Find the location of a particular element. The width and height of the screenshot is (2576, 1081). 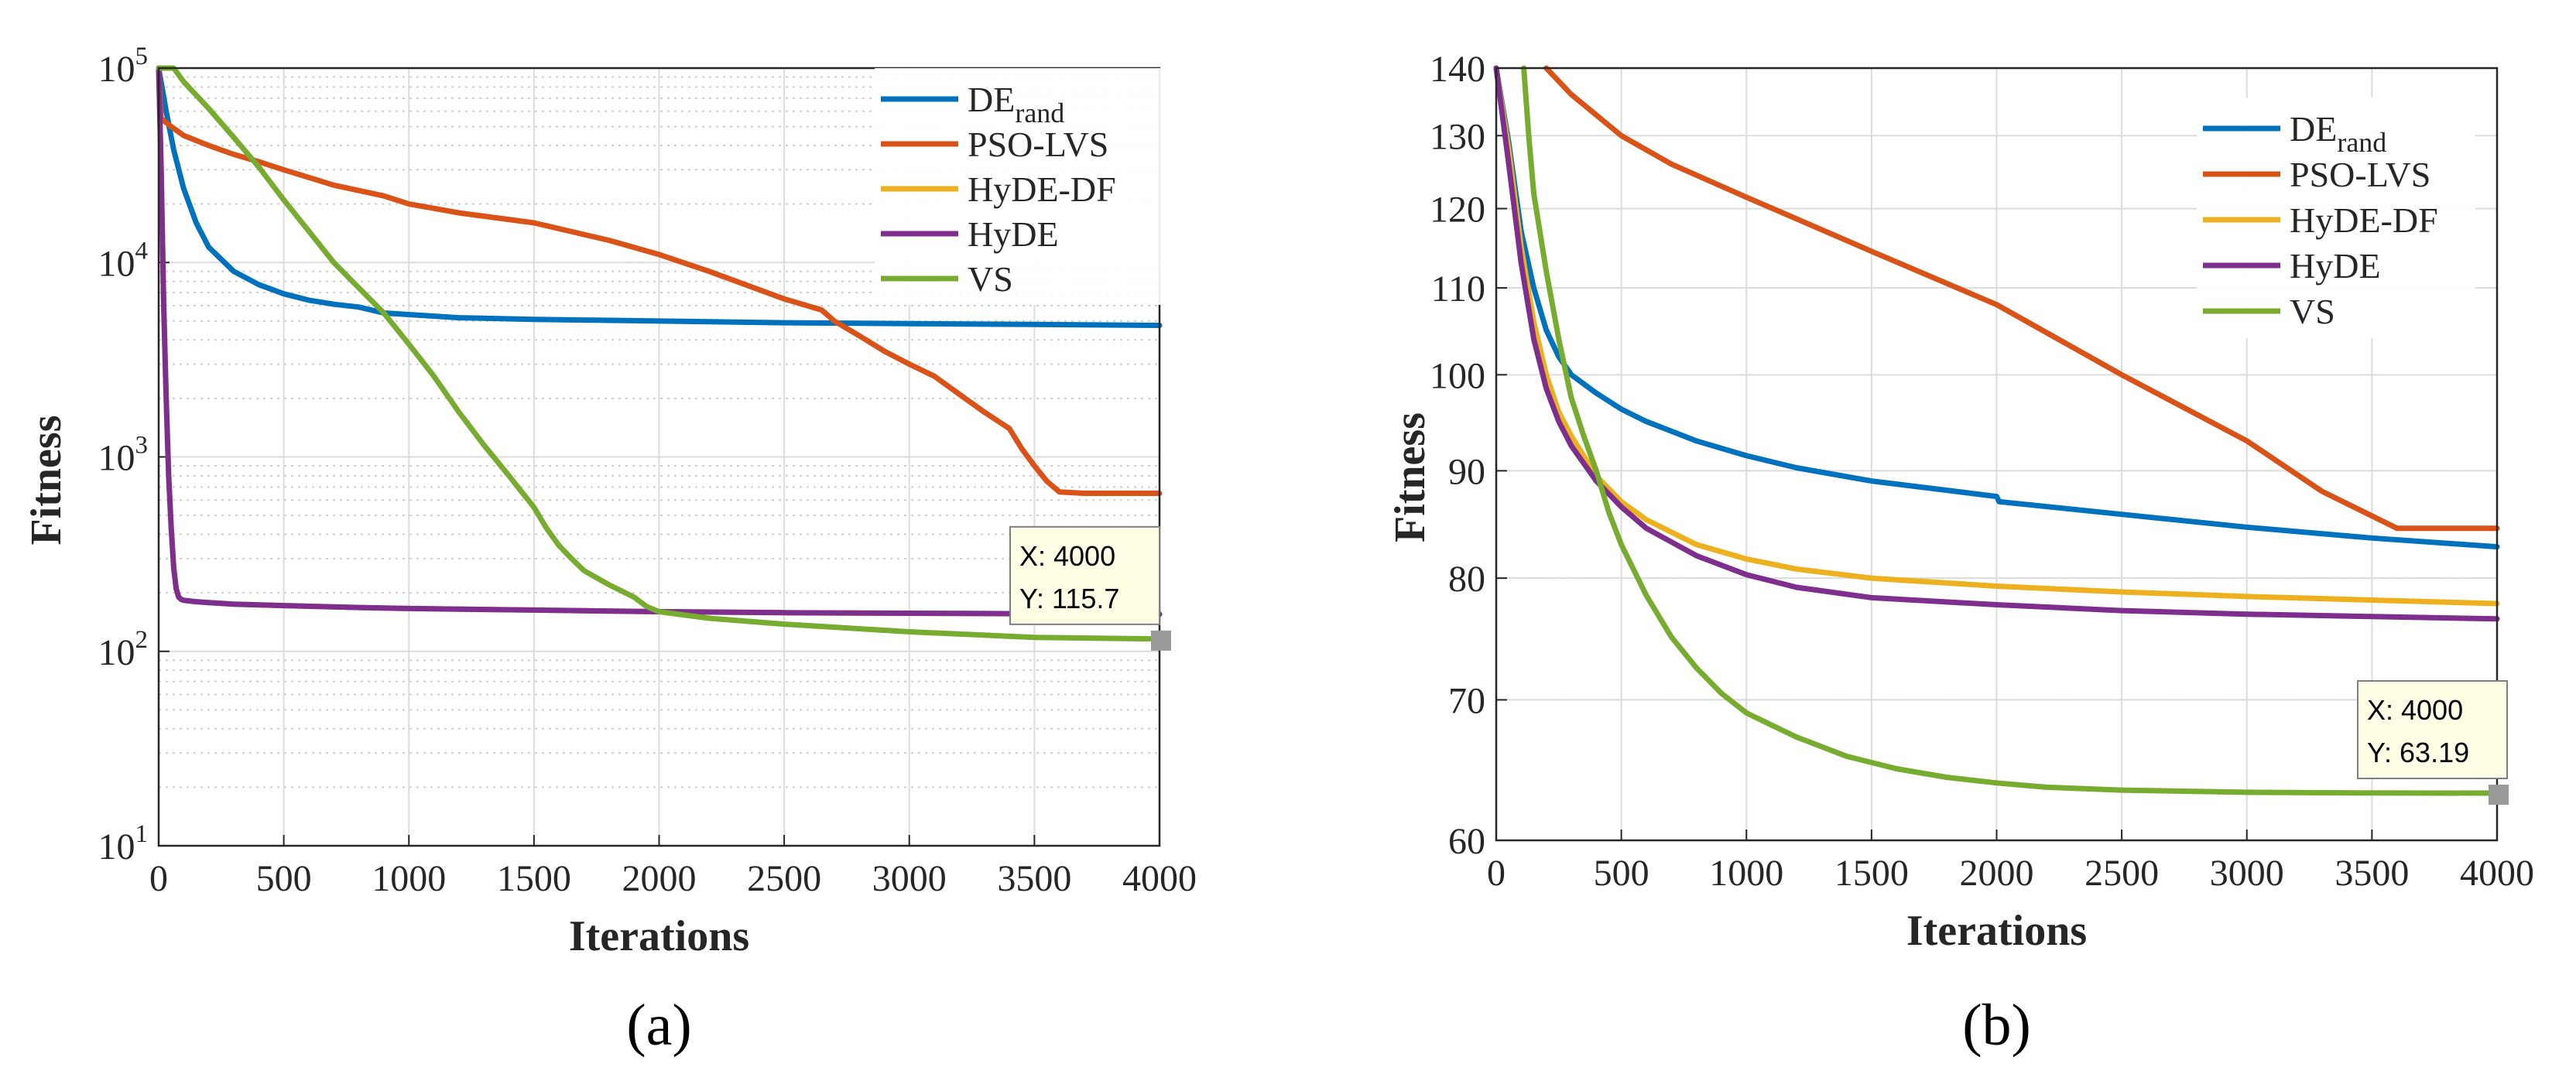

y-tick-label: 110 is located at coordinates (1458, 290).